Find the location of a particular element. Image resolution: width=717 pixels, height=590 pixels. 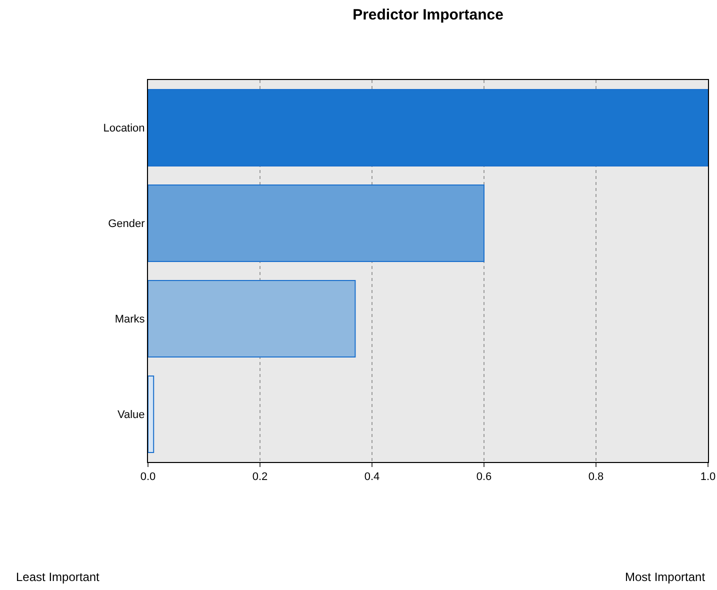

x-tick-label: 0.0 is located at coordinates (148, 477).